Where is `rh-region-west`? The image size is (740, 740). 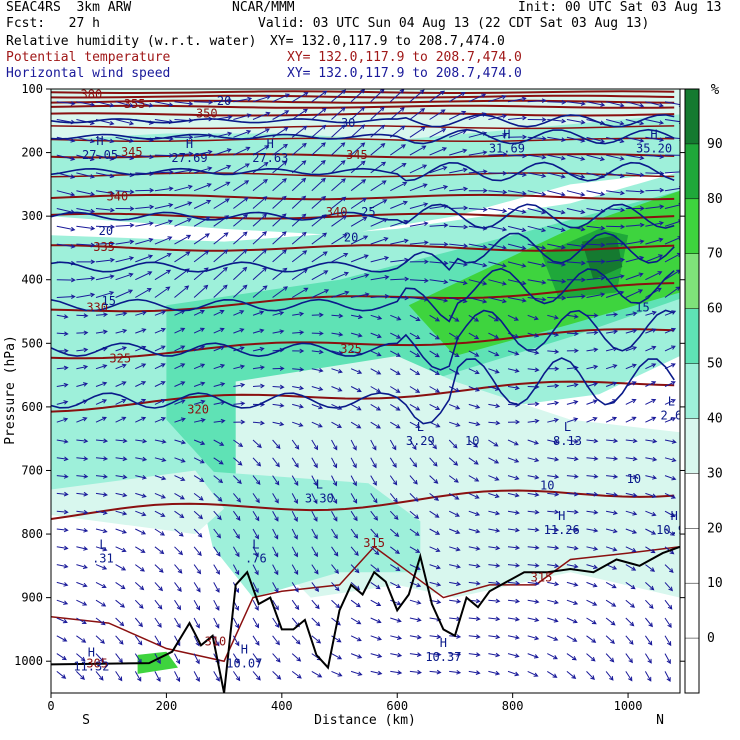
rh-region-west is located at coordinates (138, 502).